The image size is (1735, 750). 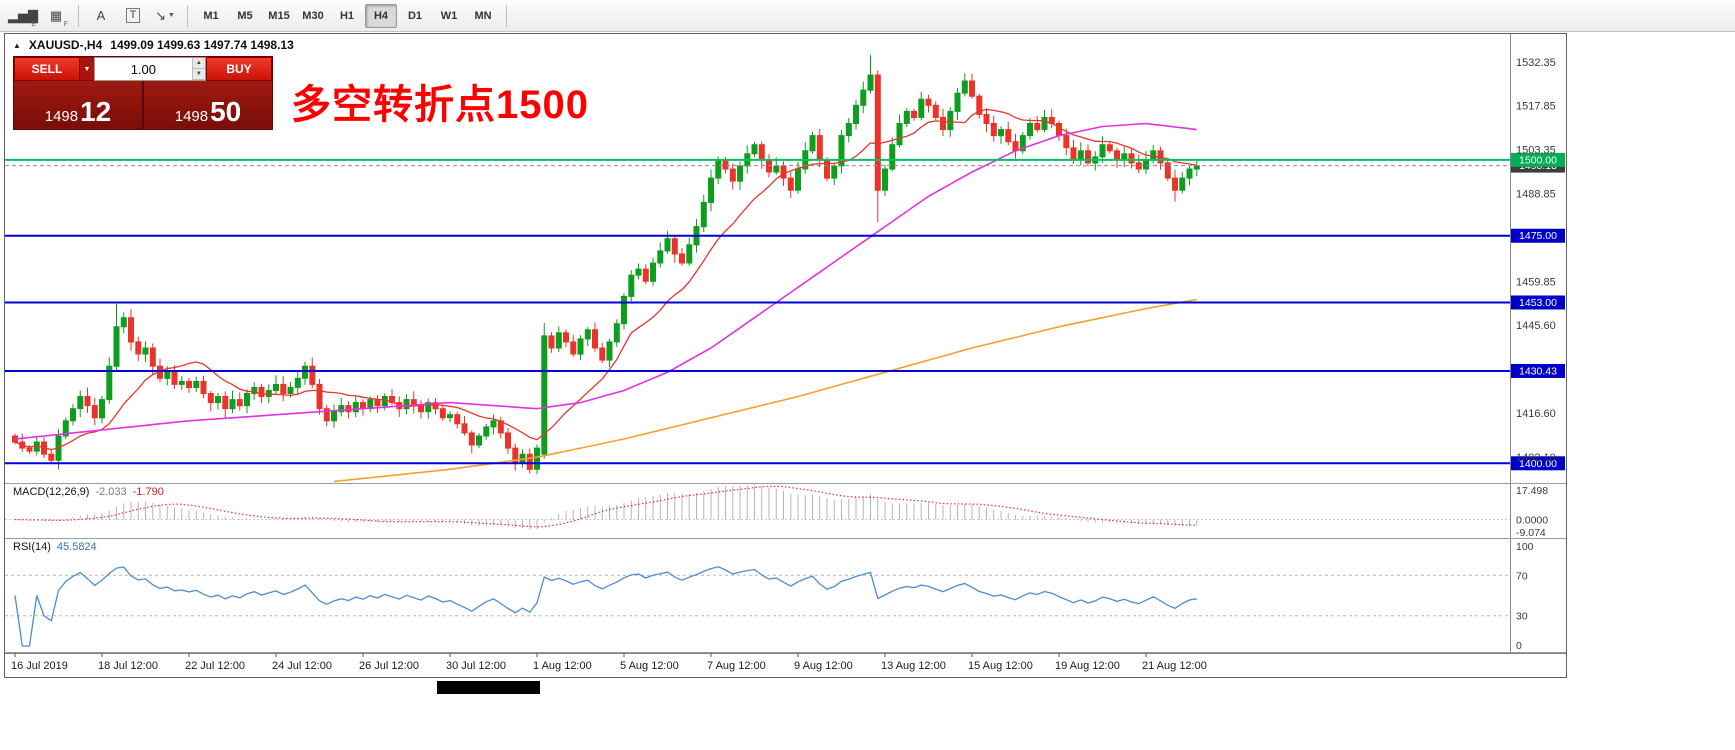 I want to click on volume-decrease-button: ▼, so click(x=198, y=74).